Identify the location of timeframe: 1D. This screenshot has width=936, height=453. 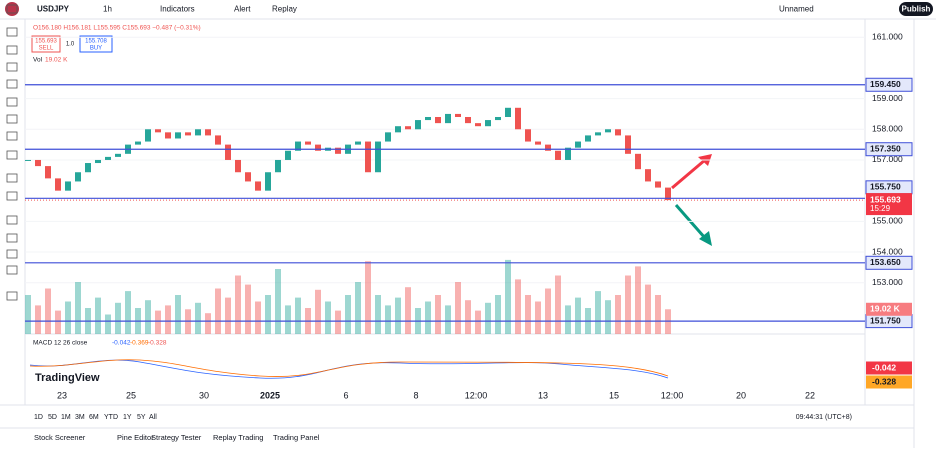
(38, 417).